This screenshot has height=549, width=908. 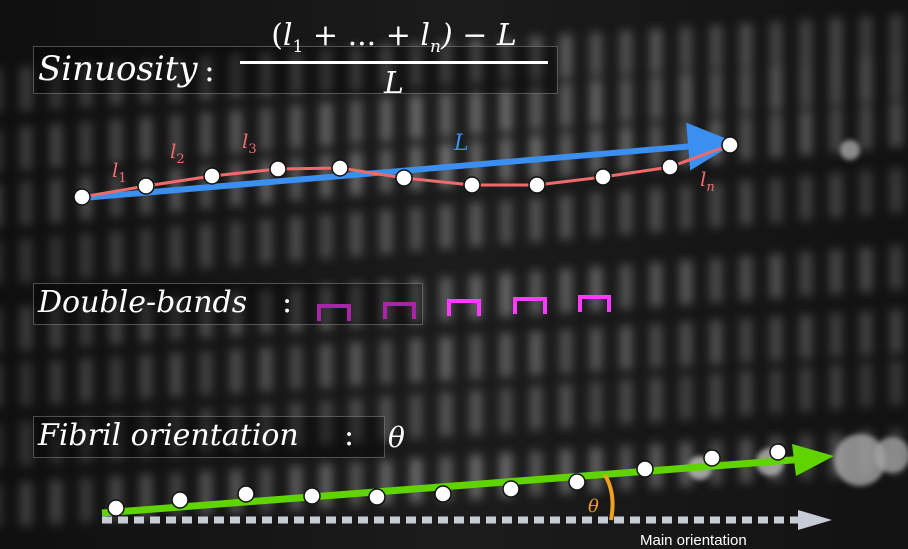 I want to click on angle-arc, so click(x=609, y=497).